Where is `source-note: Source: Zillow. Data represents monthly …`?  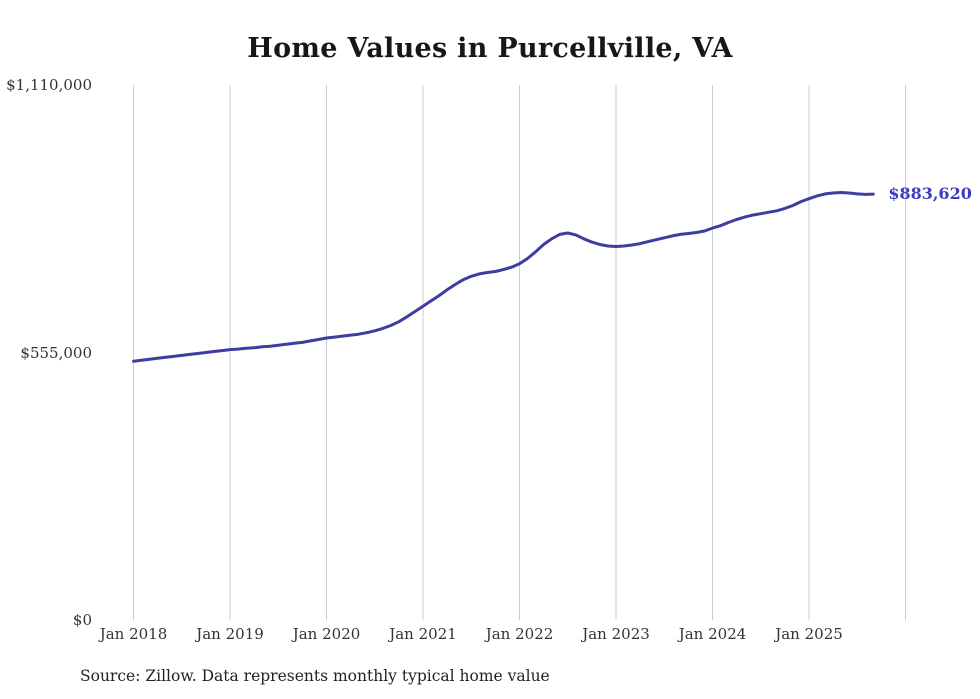 source-note: Source: Zillow. Data represents monthly … is located at coordinates (315, 676).